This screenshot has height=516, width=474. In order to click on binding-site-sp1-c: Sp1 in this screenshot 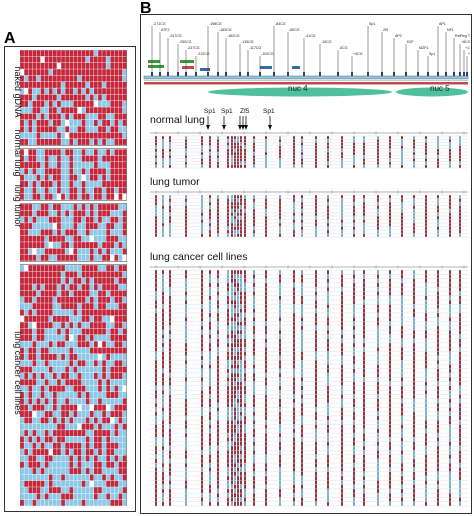, I will do `click(269, 111)`.